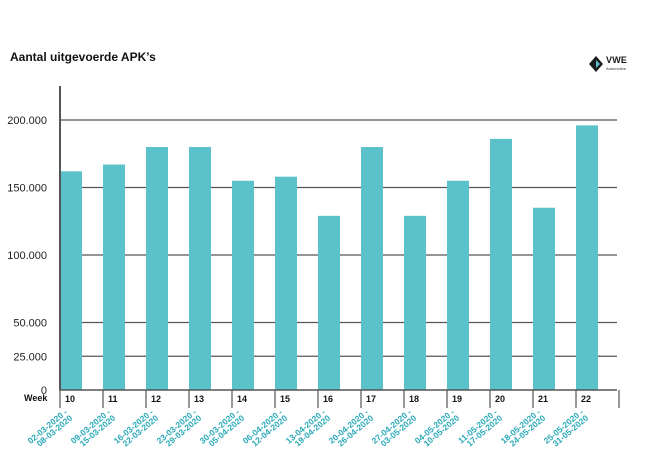 The width and height of the screenshot is (650, 474). What do you see at coordinates (27, 189) in the screenshot?
I see `y-tick-label: 150.000` at bounding box center [27, 189].